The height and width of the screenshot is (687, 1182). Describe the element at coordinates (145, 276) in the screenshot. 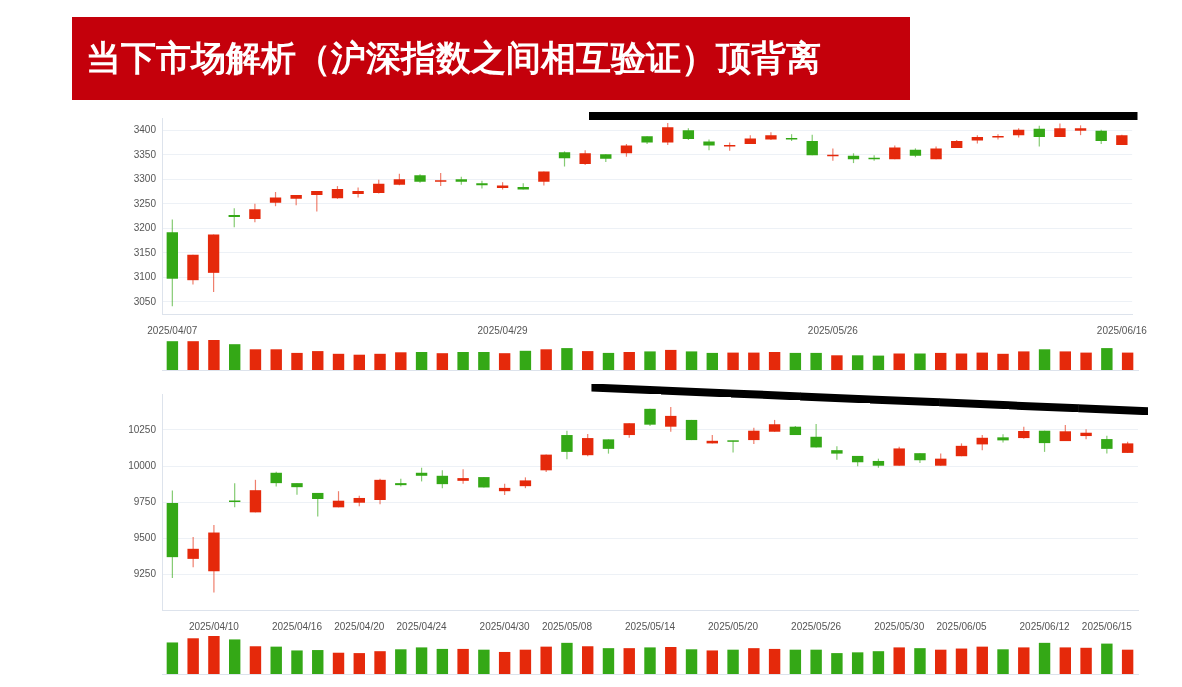

I see `y-tick-label: 3100` at that location.